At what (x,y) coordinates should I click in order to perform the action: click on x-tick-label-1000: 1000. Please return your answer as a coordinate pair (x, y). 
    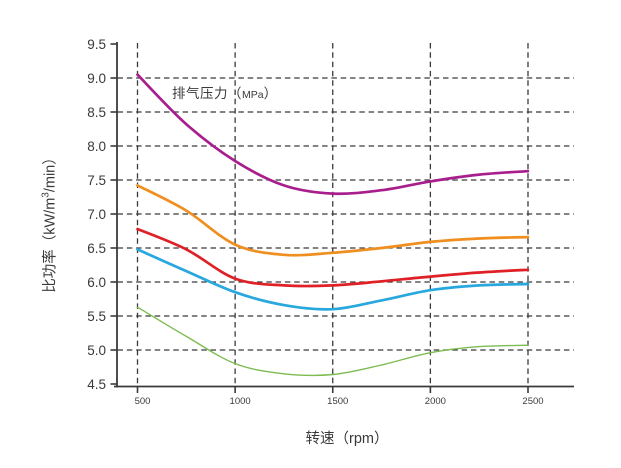
    Looking at the image, I should click on (240, 401).